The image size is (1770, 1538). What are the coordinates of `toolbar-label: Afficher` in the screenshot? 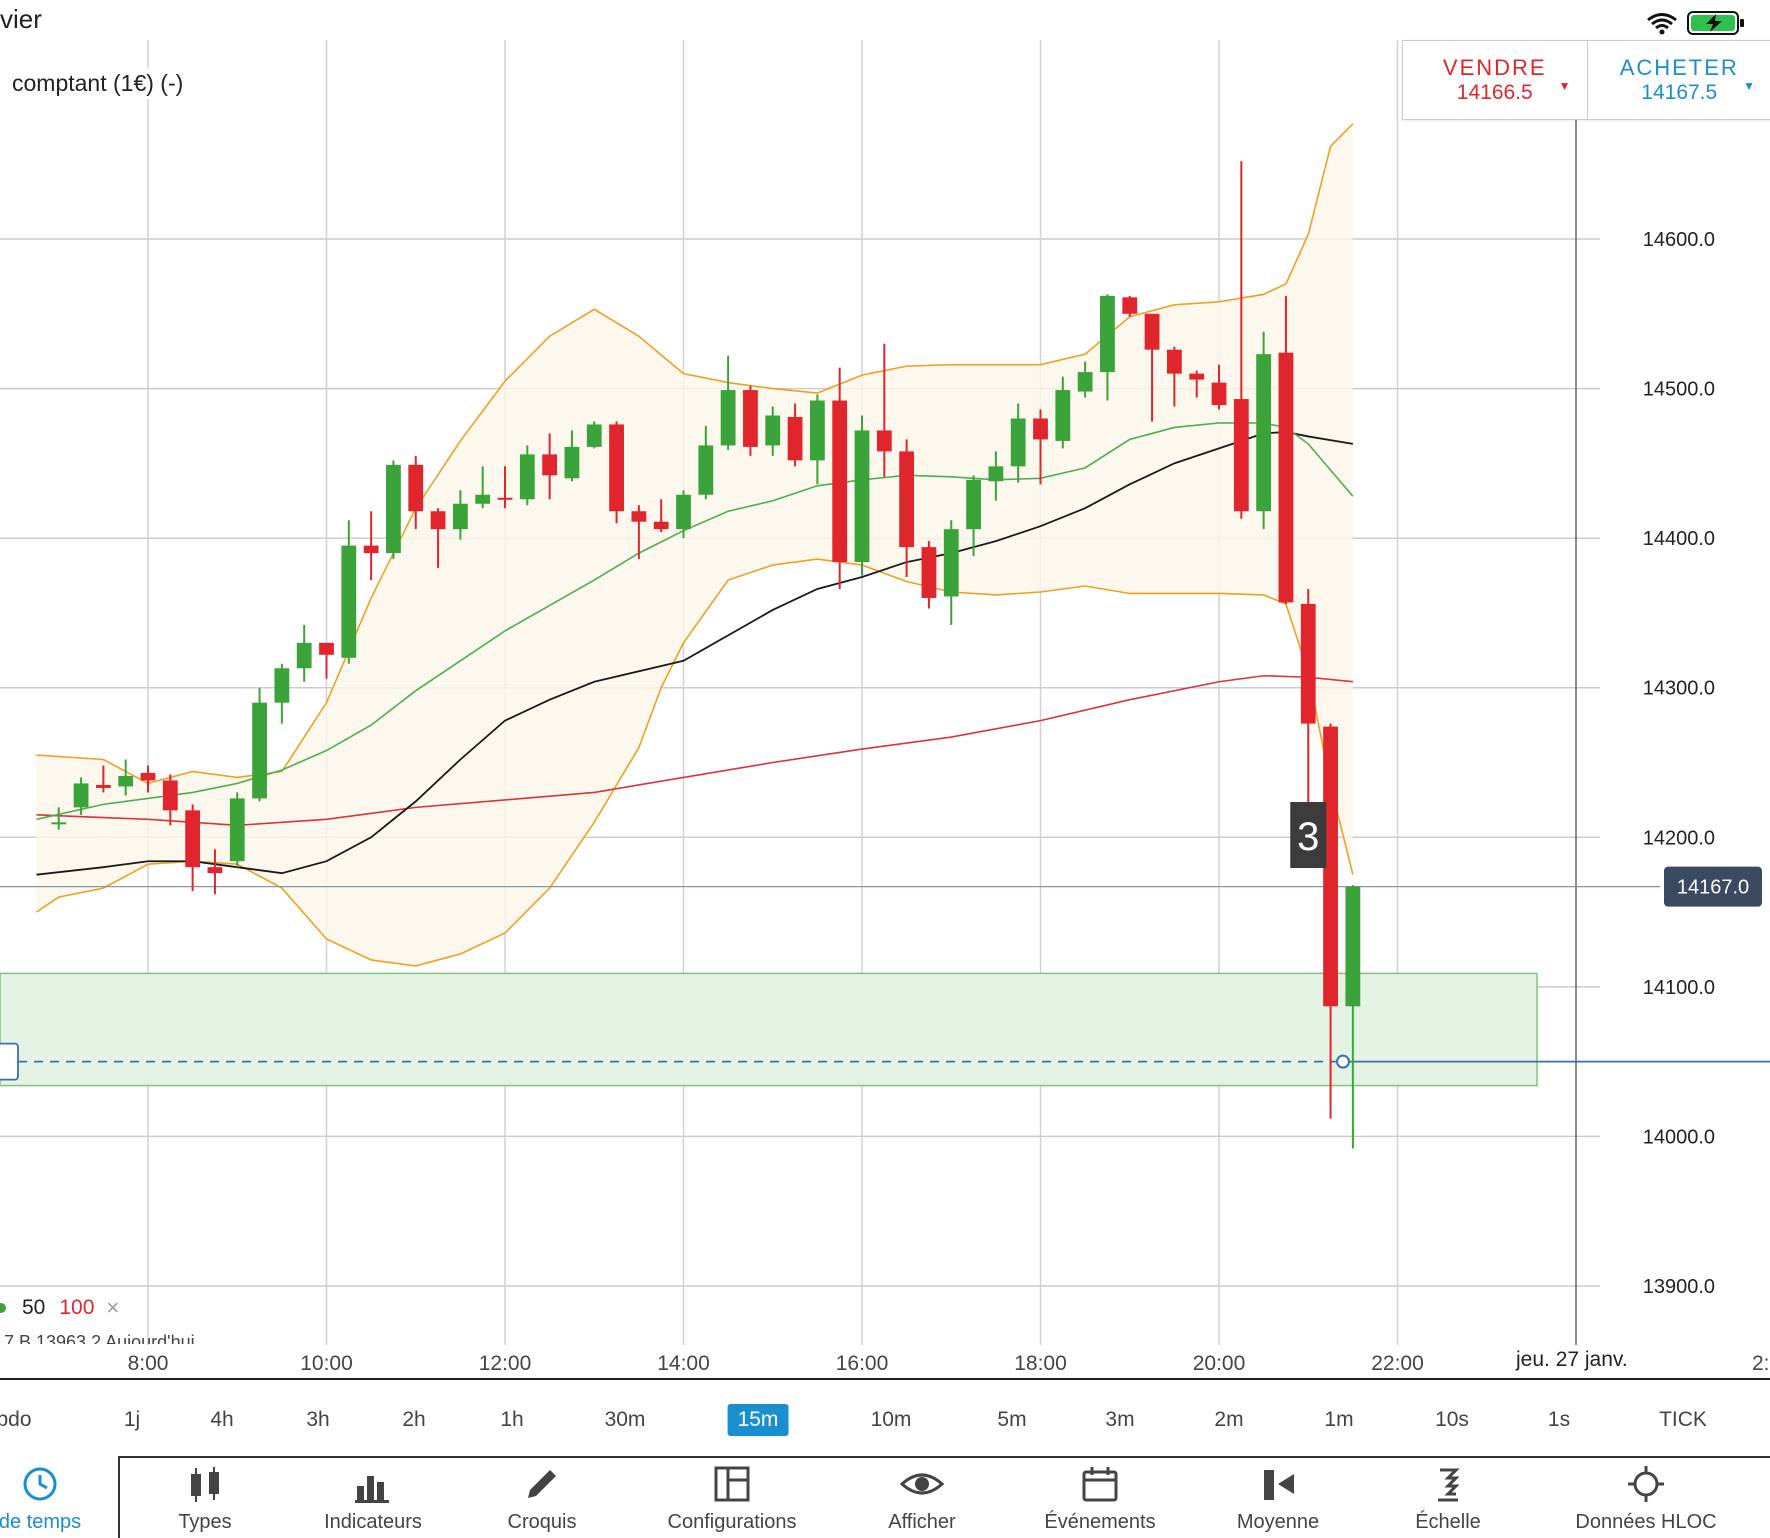 It's located at (922, 1522).